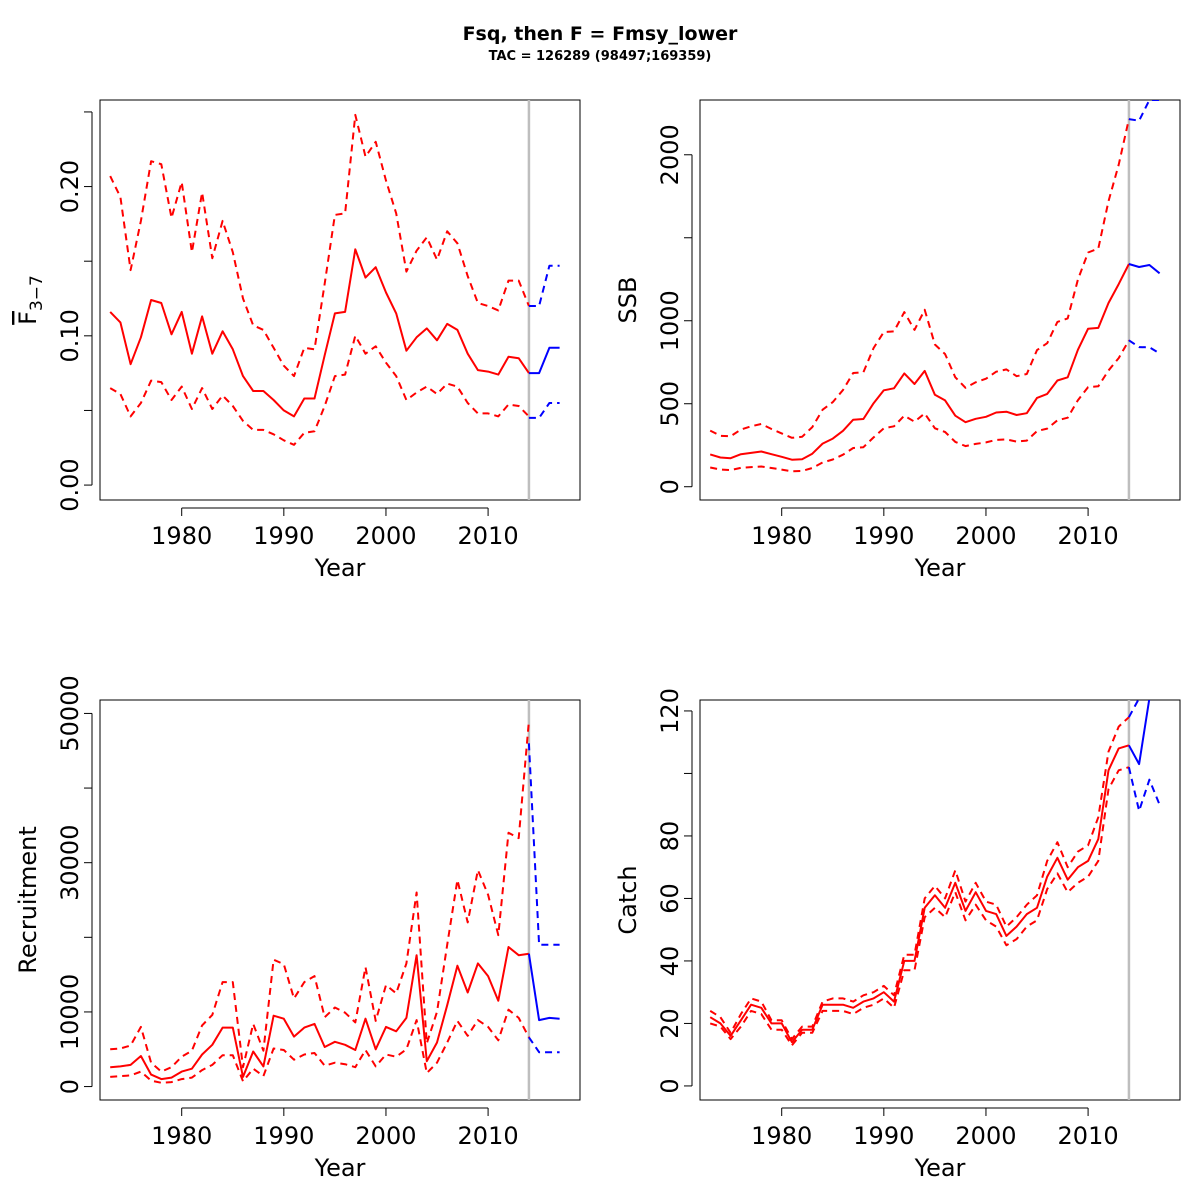  I want to click on y-tick-label: 120, so click(670, 711).